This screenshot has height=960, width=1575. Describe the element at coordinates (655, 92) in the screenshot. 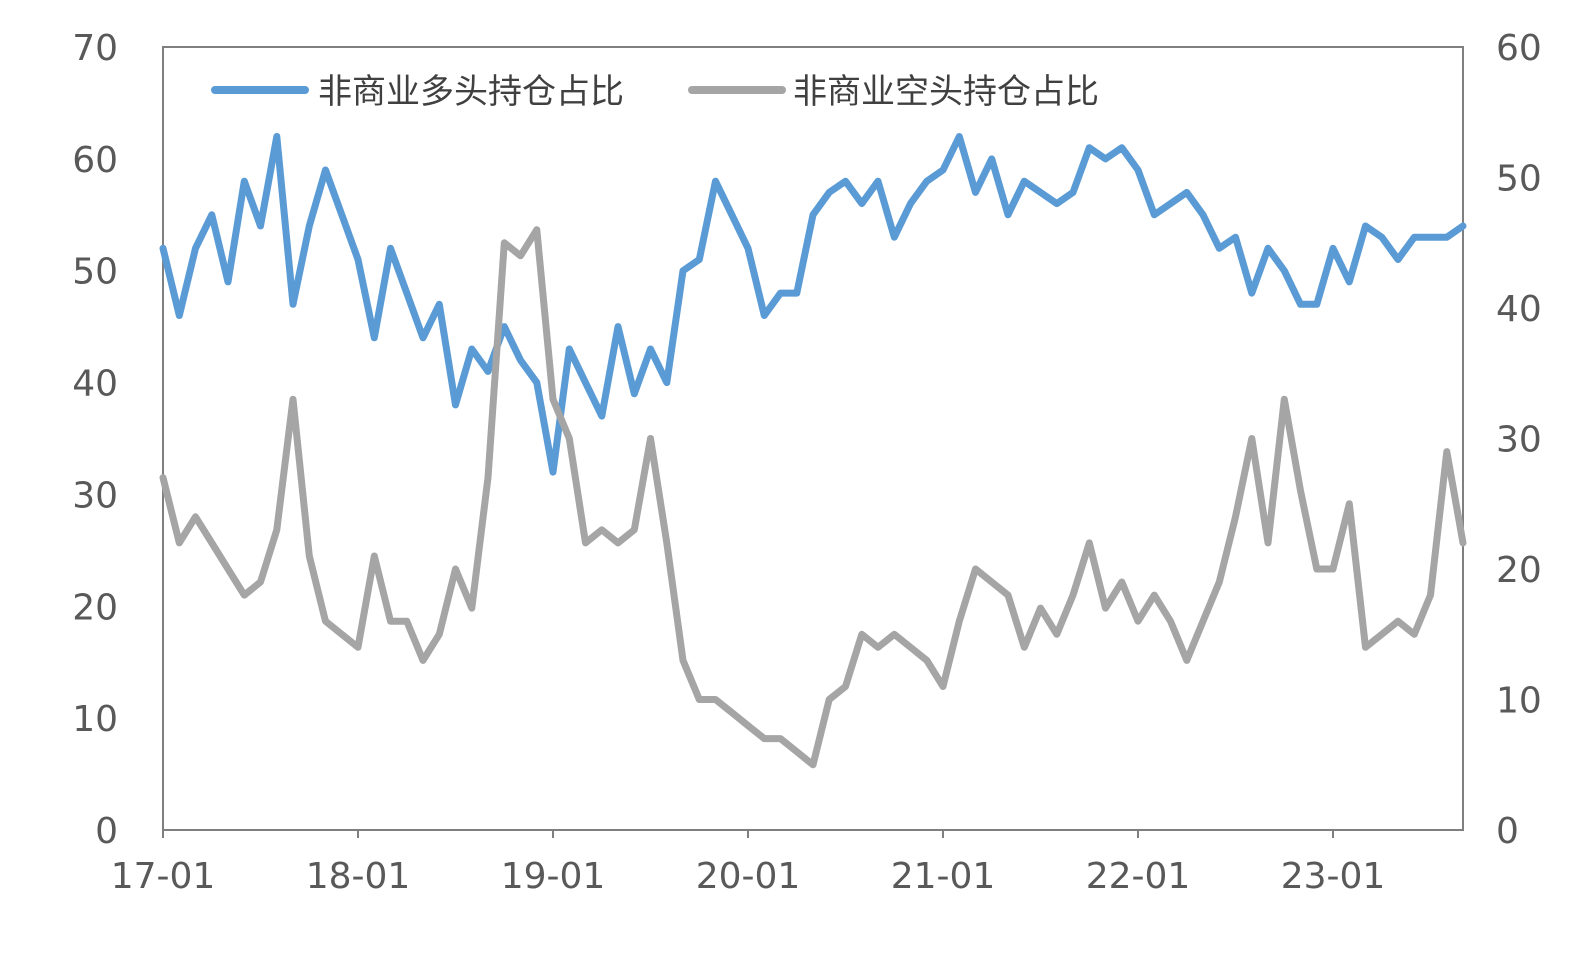

I see `legend: 非商业多头持仓占比 非商业空头持仓占比` at that location.